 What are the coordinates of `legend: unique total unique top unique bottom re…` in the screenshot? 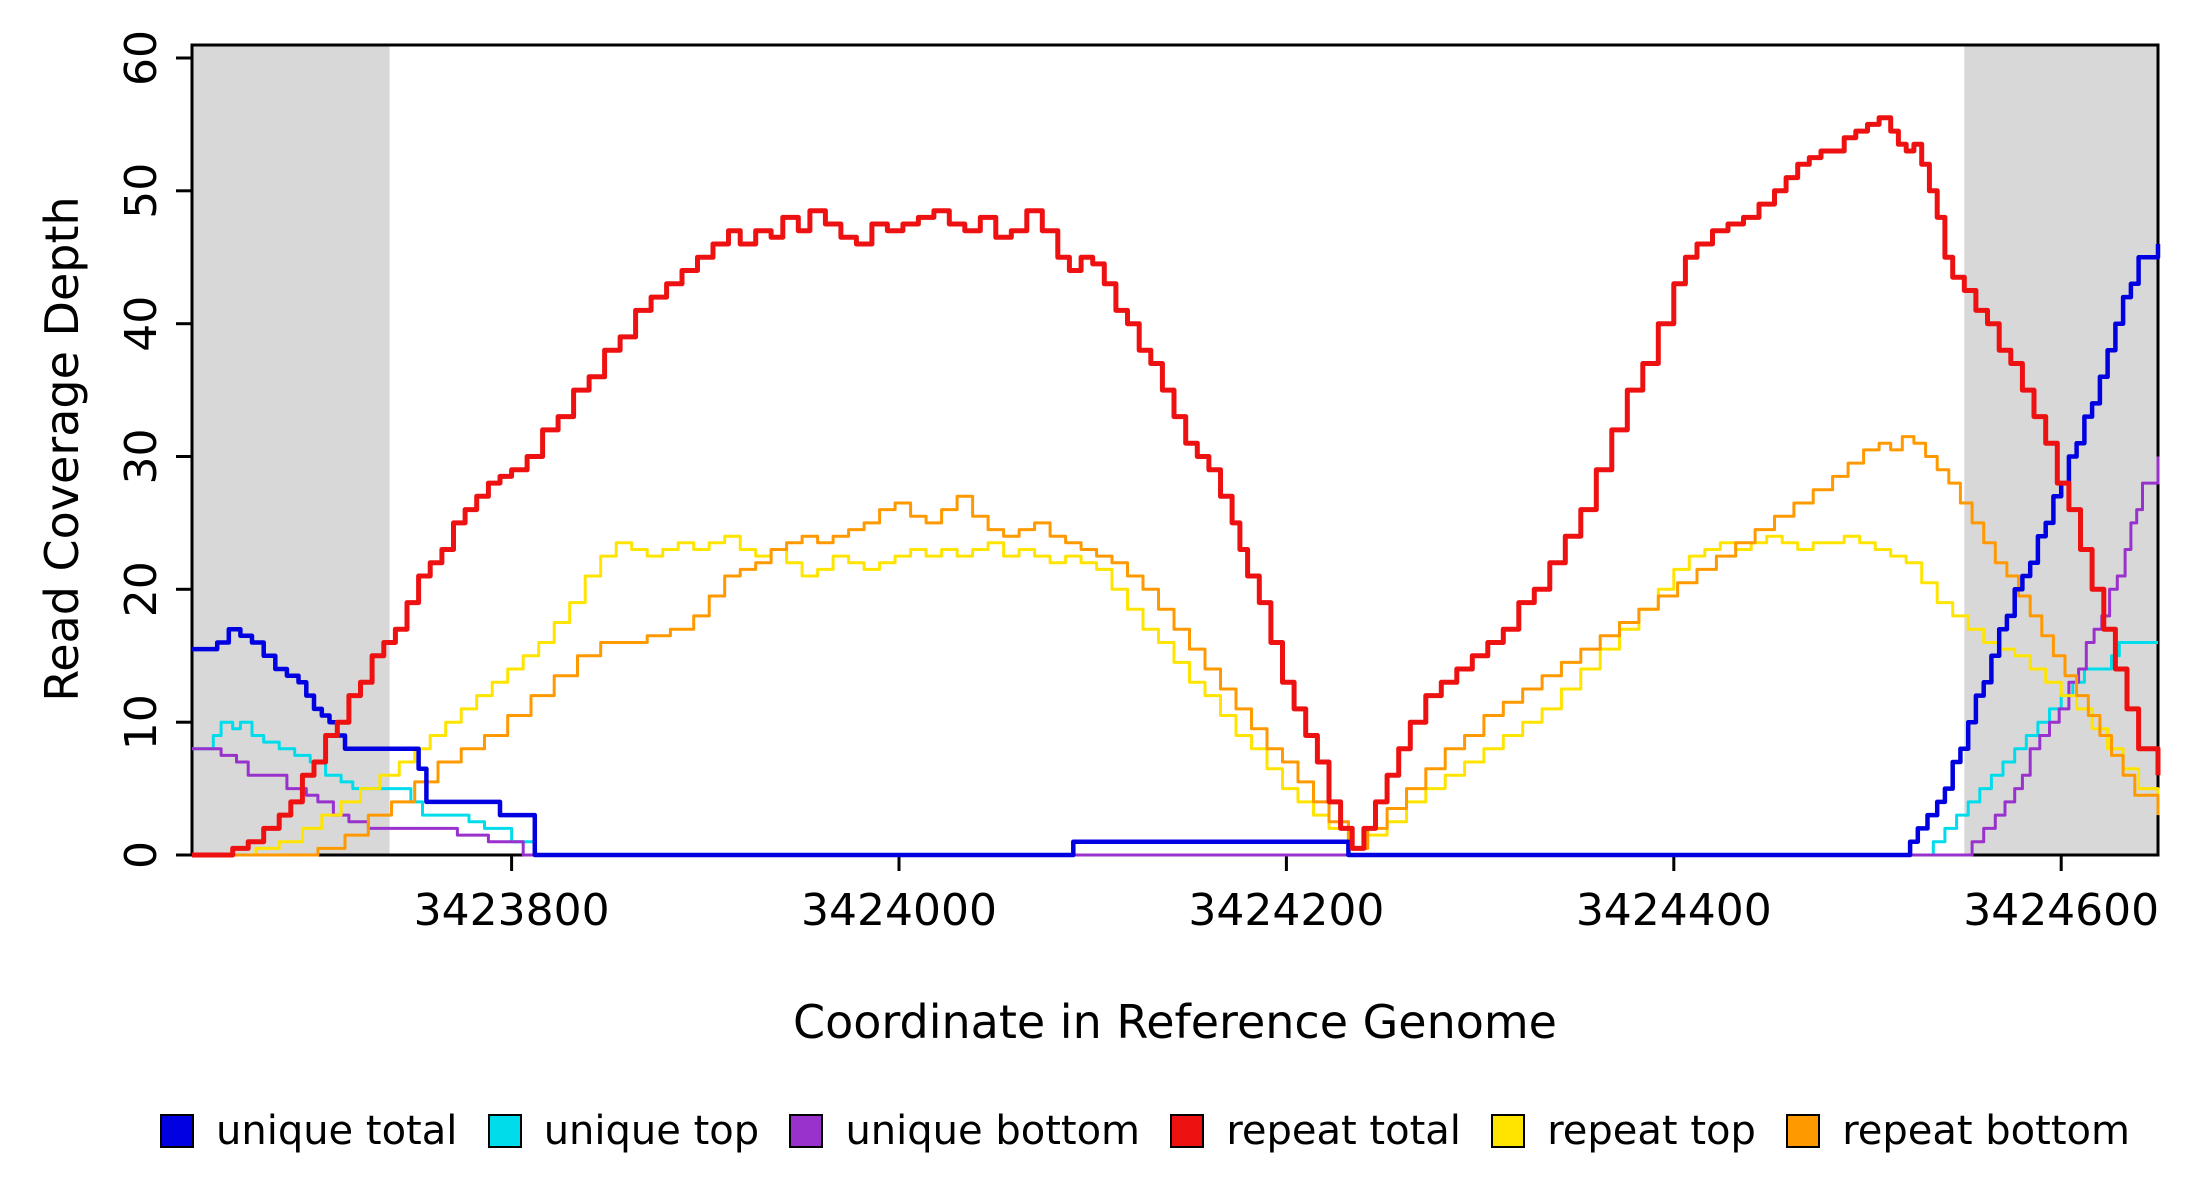 It's located at (1145, 1131).